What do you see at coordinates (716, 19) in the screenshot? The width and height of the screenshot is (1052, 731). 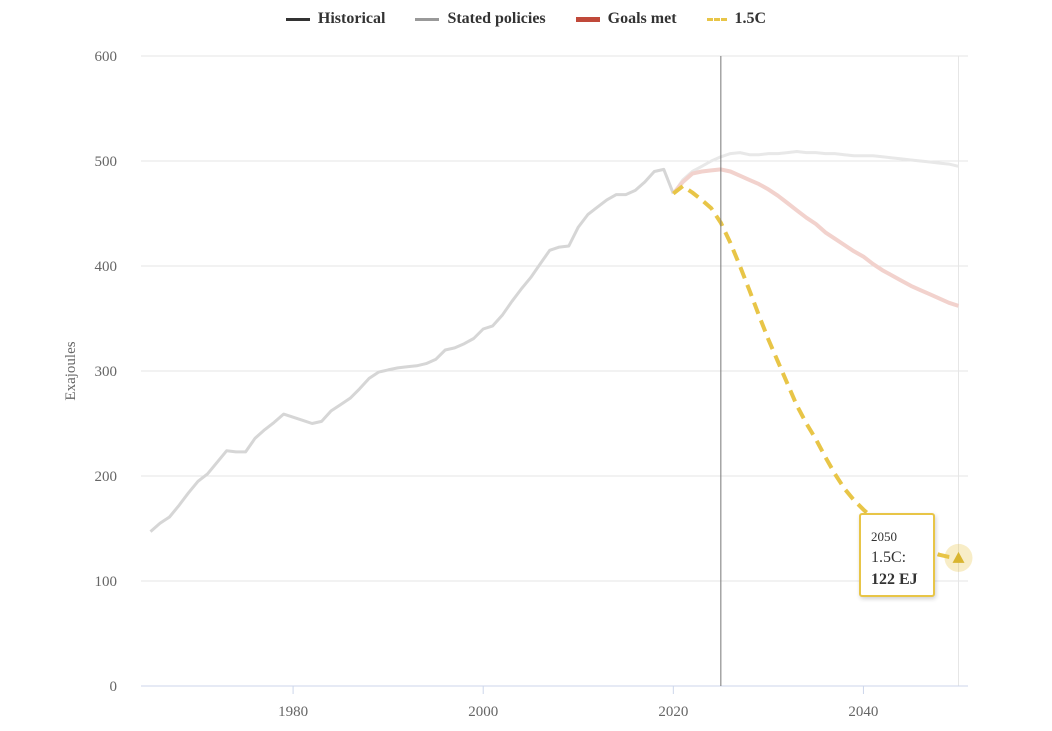 I see `legend-swatch-1-5c` at bounding box center [716, 19].